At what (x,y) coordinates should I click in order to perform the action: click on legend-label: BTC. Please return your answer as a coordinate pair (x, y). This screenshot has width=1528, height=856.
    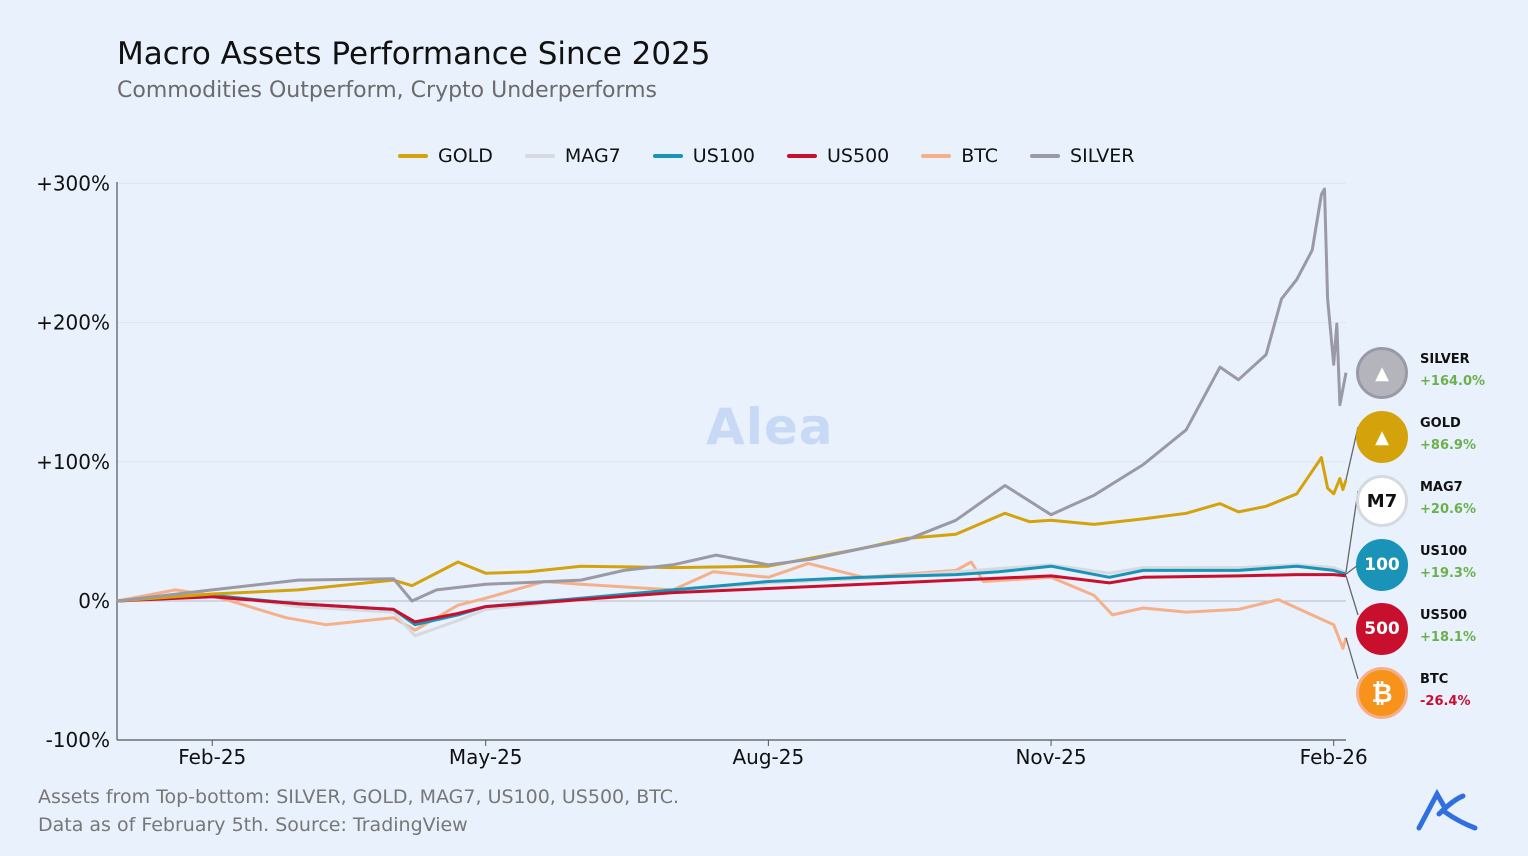
    Looking at the image, I should click on (980, 156).